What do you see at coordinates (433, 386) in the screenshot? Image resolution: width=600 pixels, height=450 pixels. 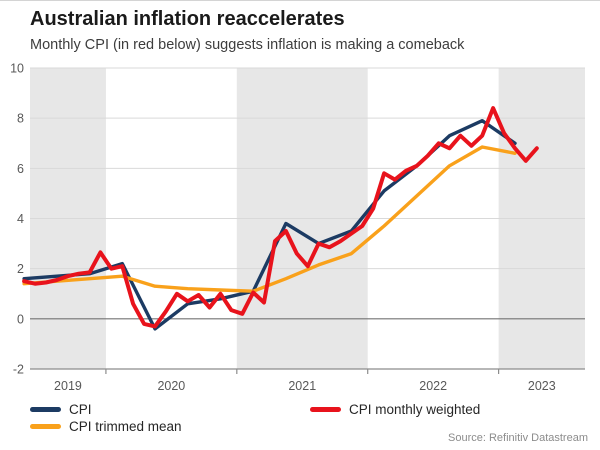 I see `x-tick-label: 2022` at bounding box center [433, 386].